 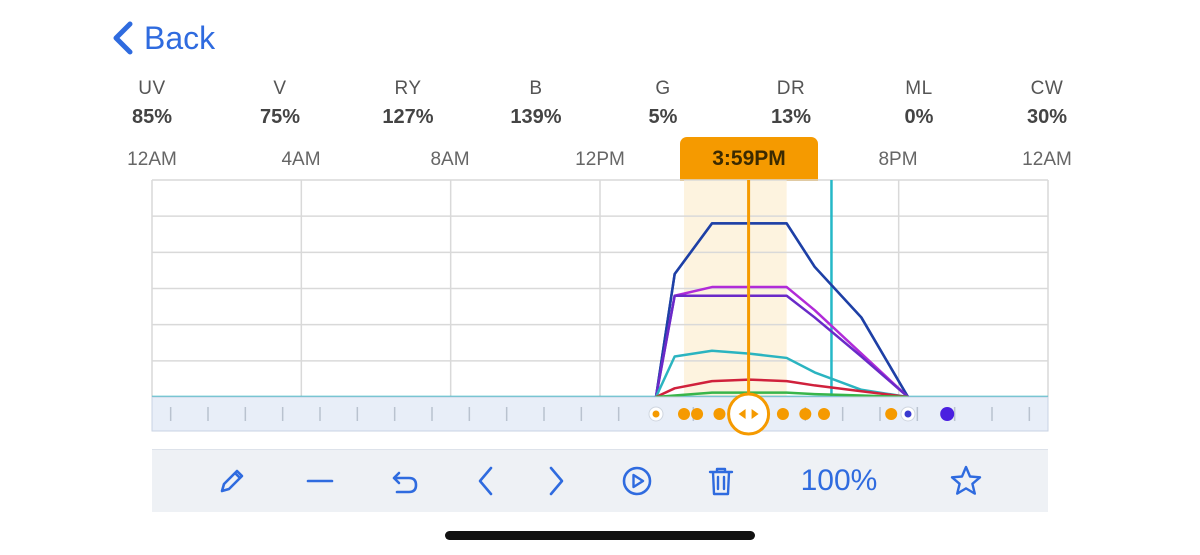 What do you see at coordinates (152, 88) in the screenshot?
I see `channel-name: UV` at bounding box center [152, 88].